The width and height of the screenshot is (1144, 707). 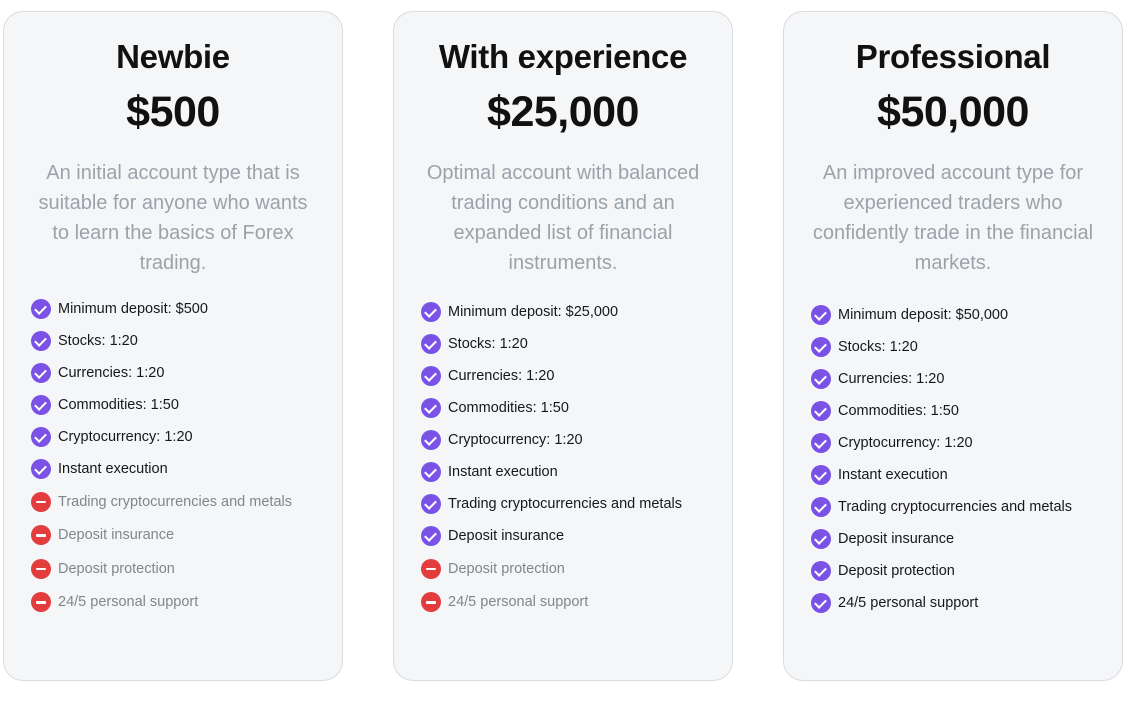 What do you see at coordinates (173, 112) in the screenshot?
I see `plan-price: $500` at bounding box center [173, 112].